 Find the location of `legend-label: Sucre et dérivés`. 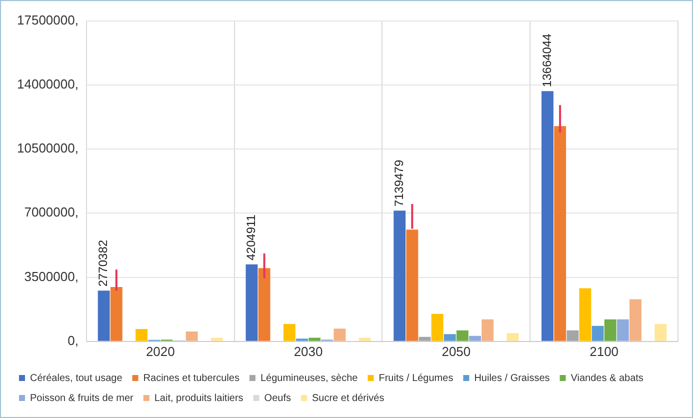

legend-label: Sucre et dérivés is located at coordinates (348, 398).